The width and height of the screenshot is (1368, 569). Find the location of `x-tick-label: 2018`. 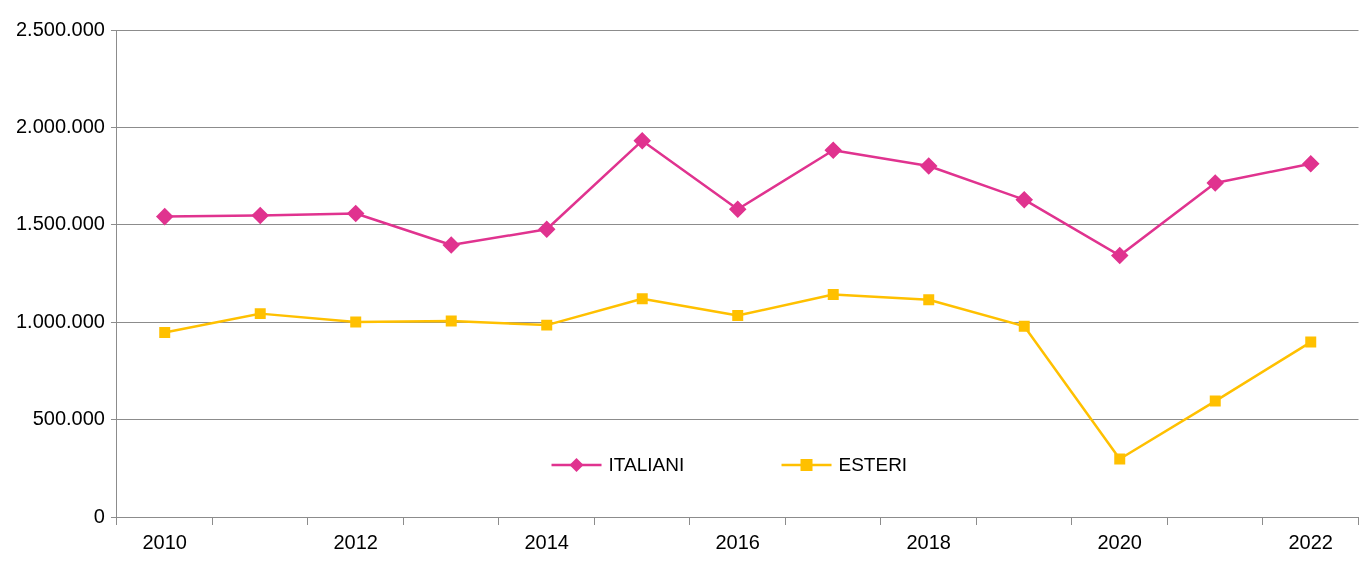

x-tick-label: 2018 is located at coordinates (928, 541).